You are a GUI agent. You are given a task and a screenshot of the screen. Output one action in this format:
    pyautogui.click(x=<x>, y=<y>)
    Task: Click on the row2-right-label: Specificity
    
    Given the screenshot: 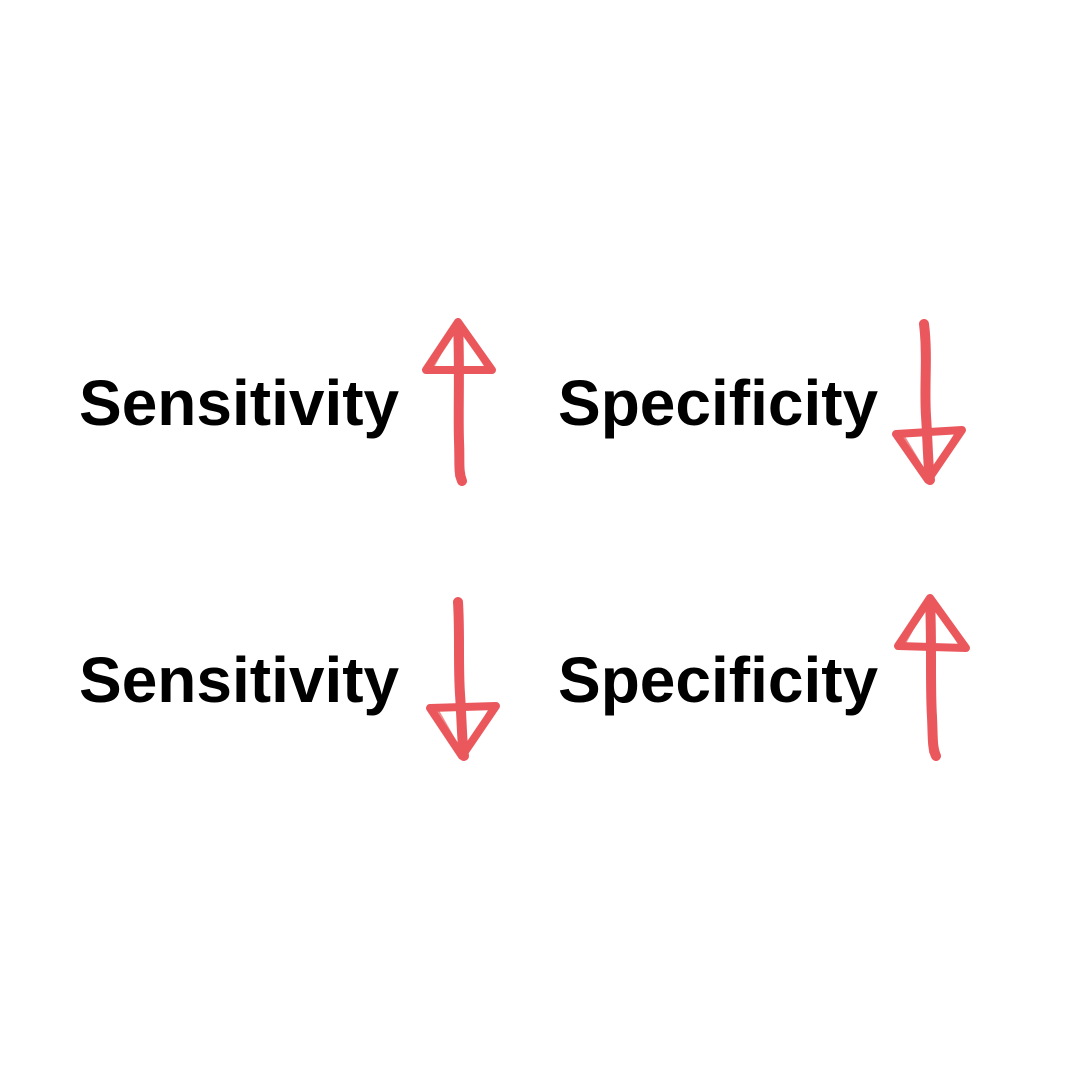 What is the action you would take?
    pyautogui.click(x=718, y=680)
    